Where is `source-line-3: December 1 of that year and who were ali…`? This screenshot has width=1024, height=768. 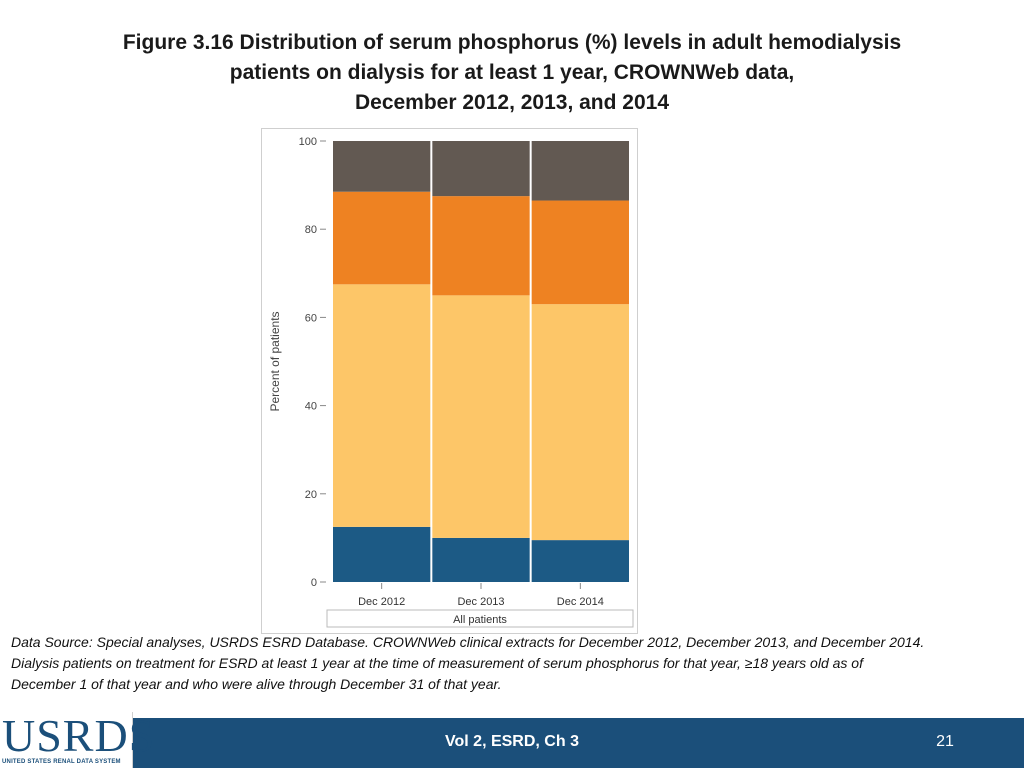
source-line-3: December 1 of that year and who were ali… is located at coordinates (256, 684).